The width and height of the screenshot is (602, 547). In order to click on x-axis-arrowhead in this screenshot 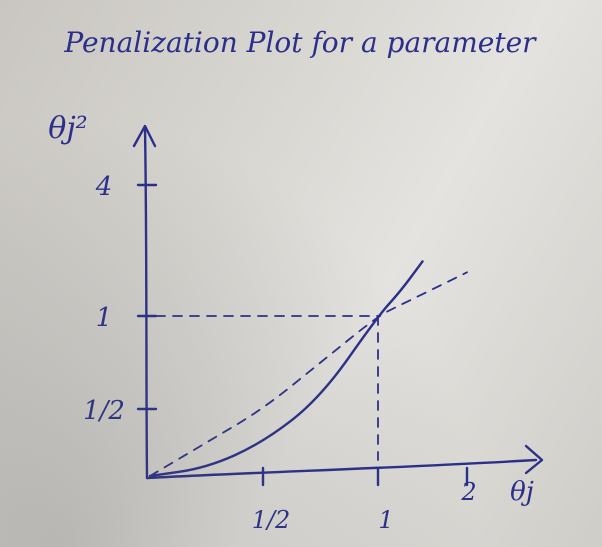, I will do `click(534, 459)`.